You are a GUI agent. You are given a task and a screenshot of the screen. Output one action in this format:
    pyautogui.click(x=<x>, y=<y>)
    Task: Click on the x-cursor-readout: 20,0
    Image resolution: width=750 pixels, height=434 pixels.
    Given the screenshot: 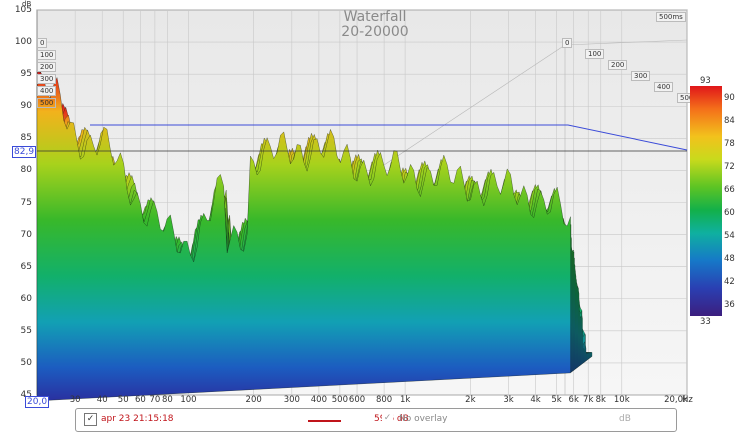 What is the action you would take?
    pyautogui.click(x=37, y=402)
    